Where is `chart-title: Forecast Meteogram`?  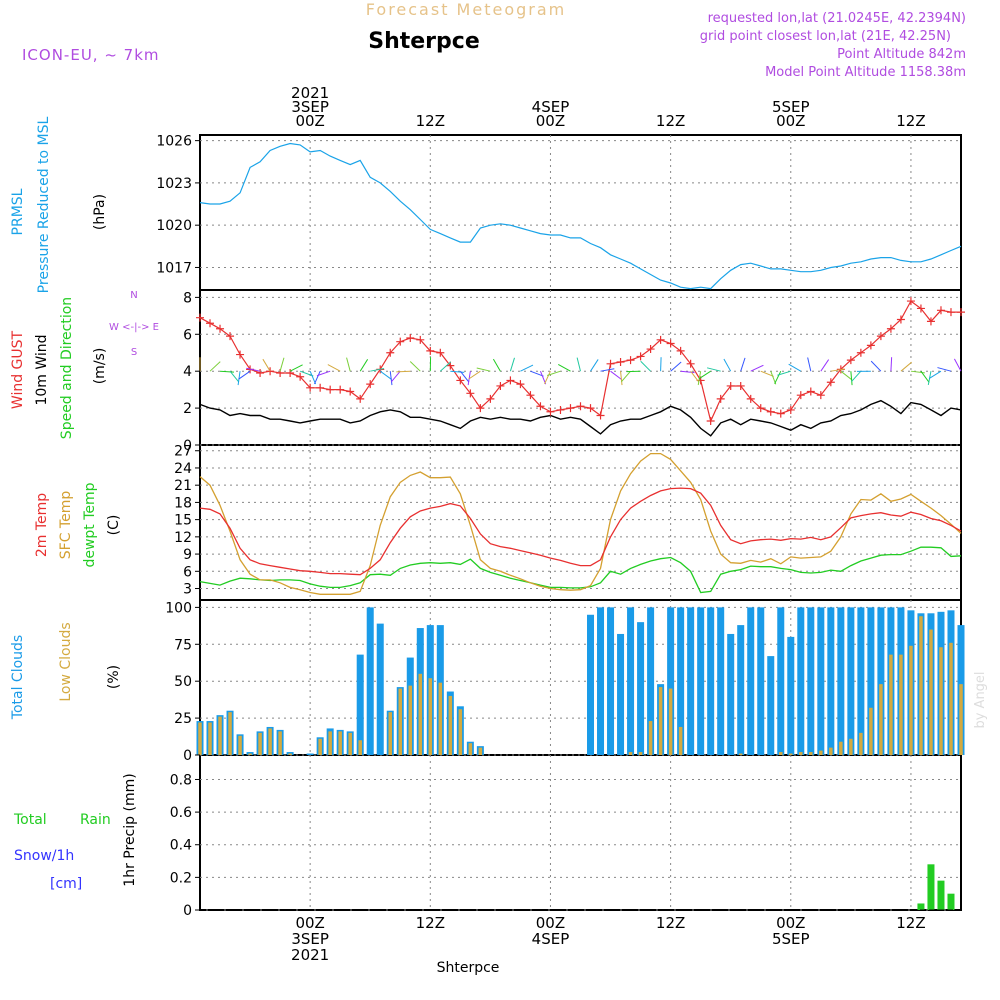
chart-title: Forecast Meteogram is located at coordinates (466, 9).